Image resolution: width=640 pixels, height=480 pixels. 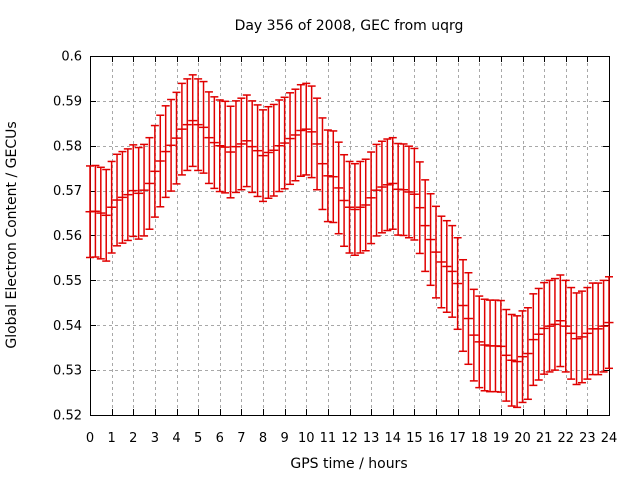 I want to click on x-tick-label: 19, so click(x=501, y=438).